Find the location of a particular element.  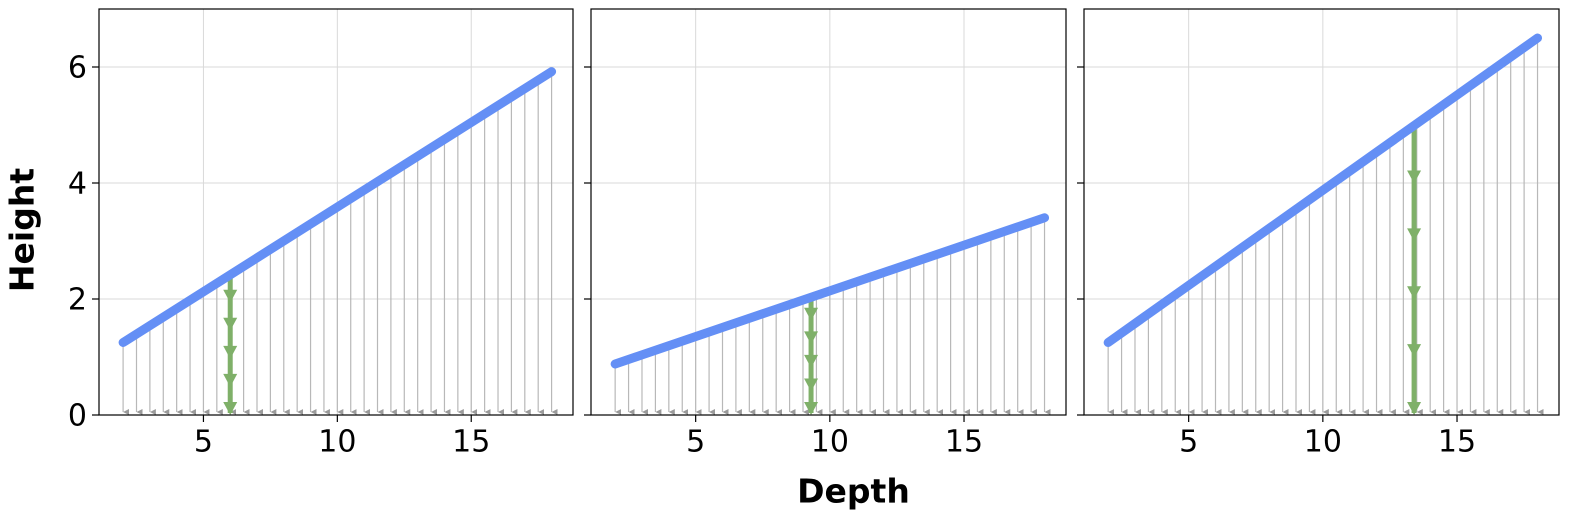

y-tick-label: 4 is located at coordinates (77, 184).